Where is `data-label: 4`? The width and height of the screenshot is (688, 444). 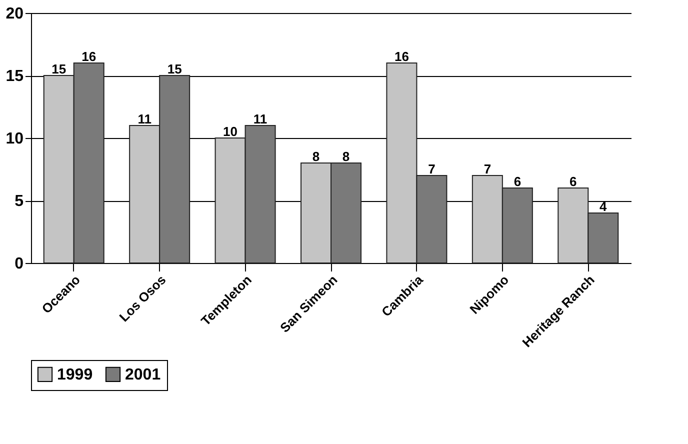 data-label: 4 is located at coordinates (604, 206).